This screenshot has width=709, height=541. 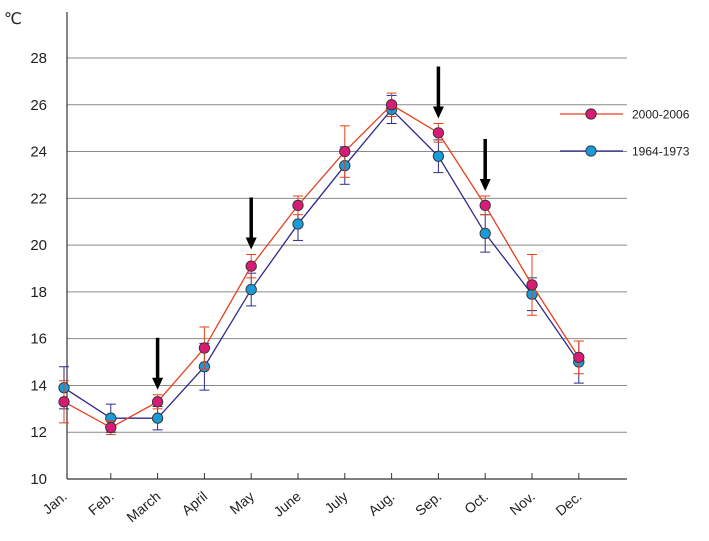 What do you see at coordinates (38, 58) in the screenshot?
I see `y-tick-label: 28` at bounding box center [38, 58].